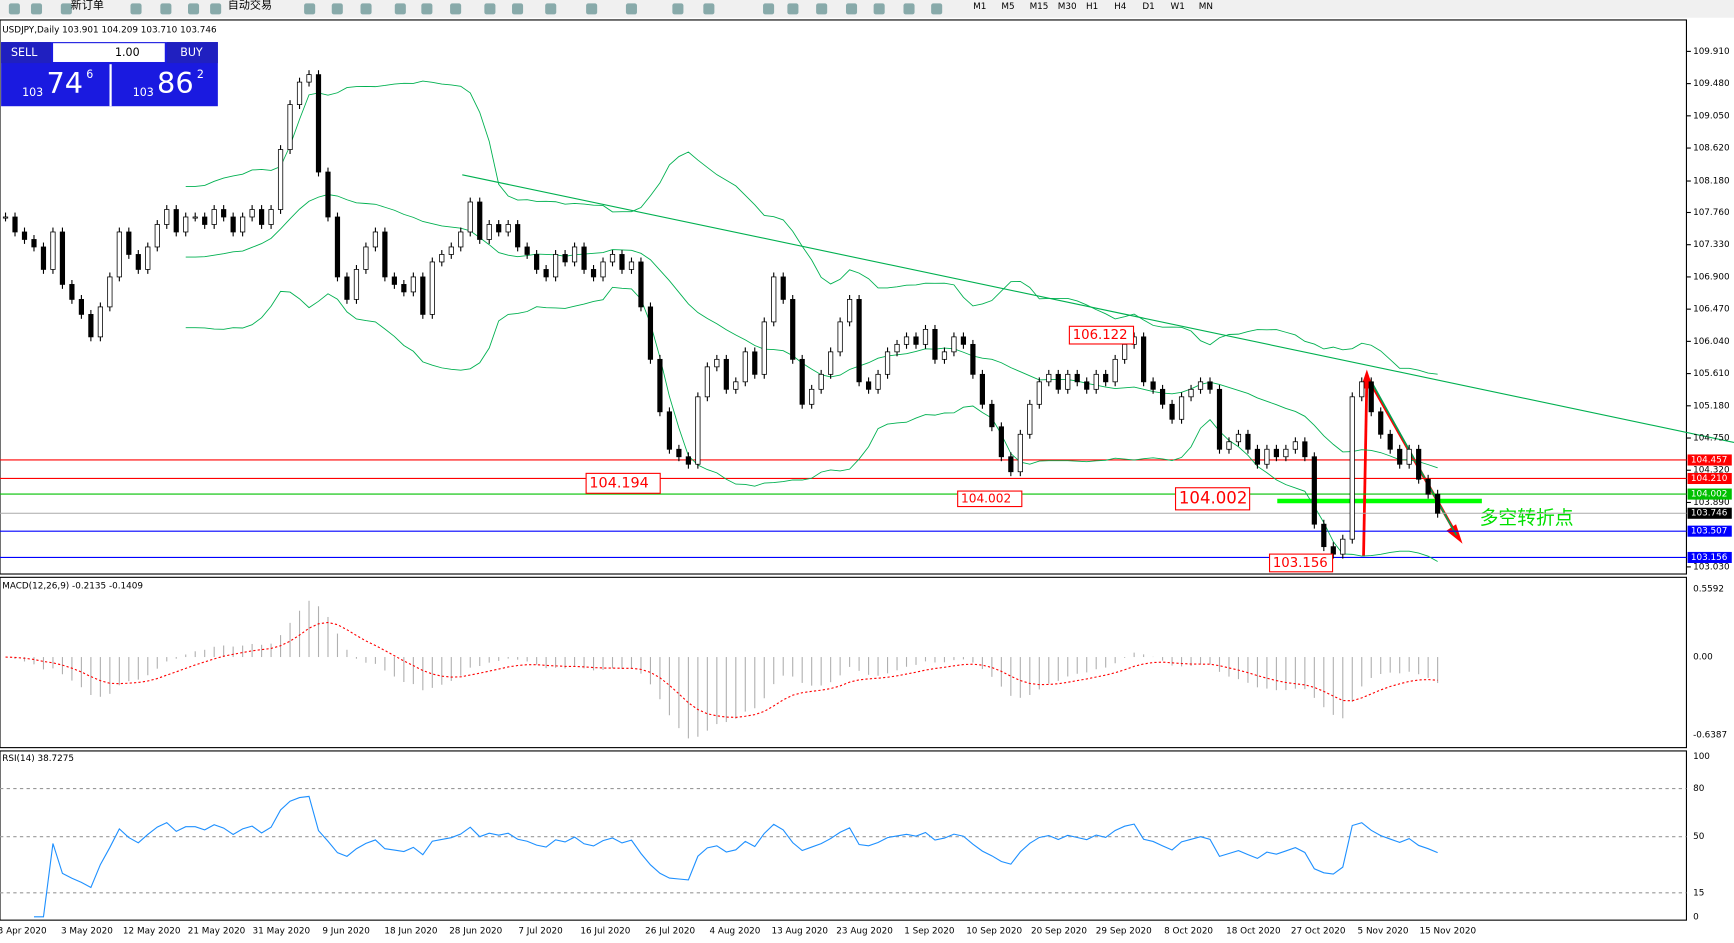 The image size is (1734, 943). I want to click on sell-pip: 6, so click(89, 74).